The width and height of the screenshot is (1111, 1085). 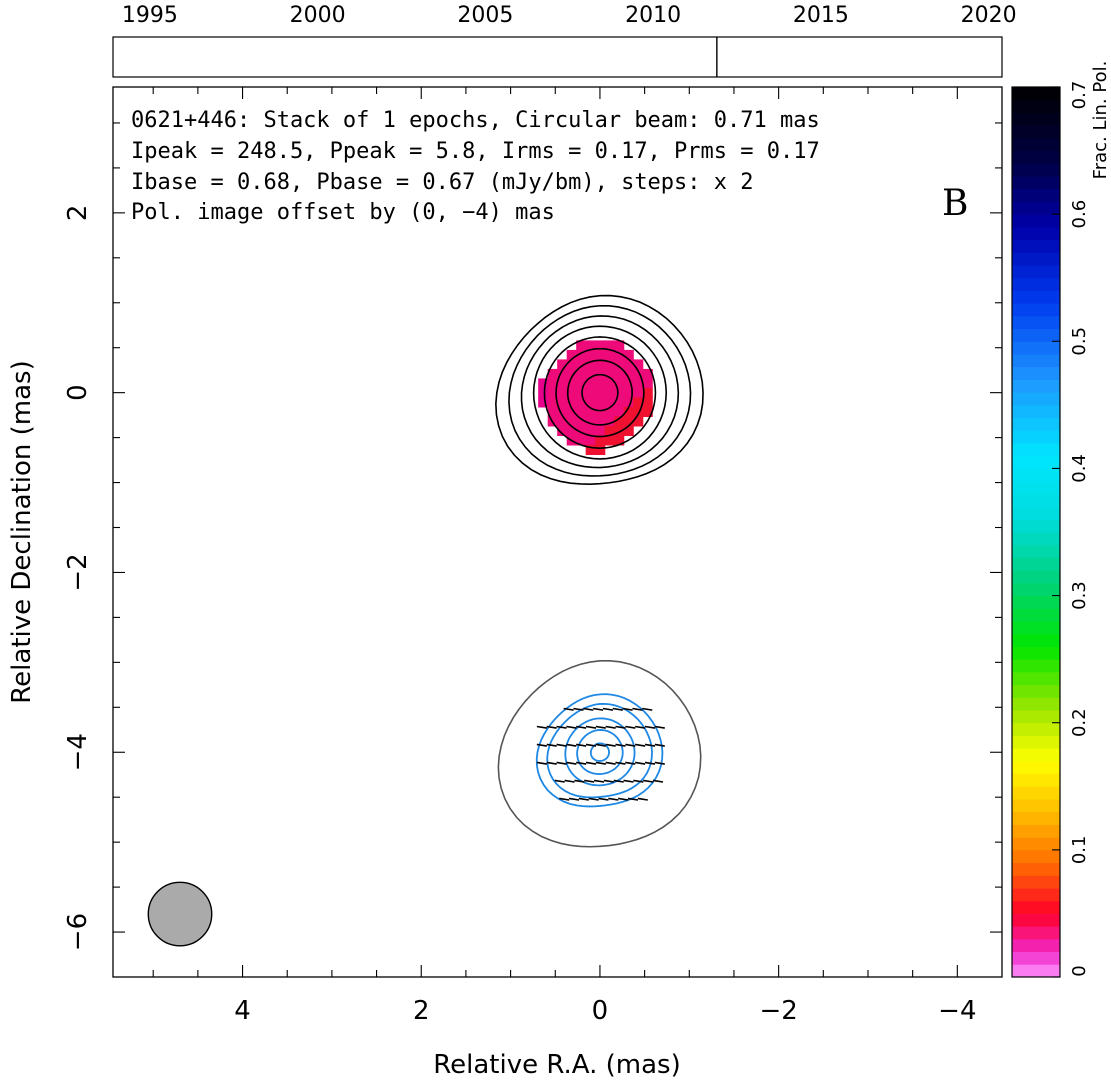 I want to click on y-tick-label: −2, so click(x=78, y=572).